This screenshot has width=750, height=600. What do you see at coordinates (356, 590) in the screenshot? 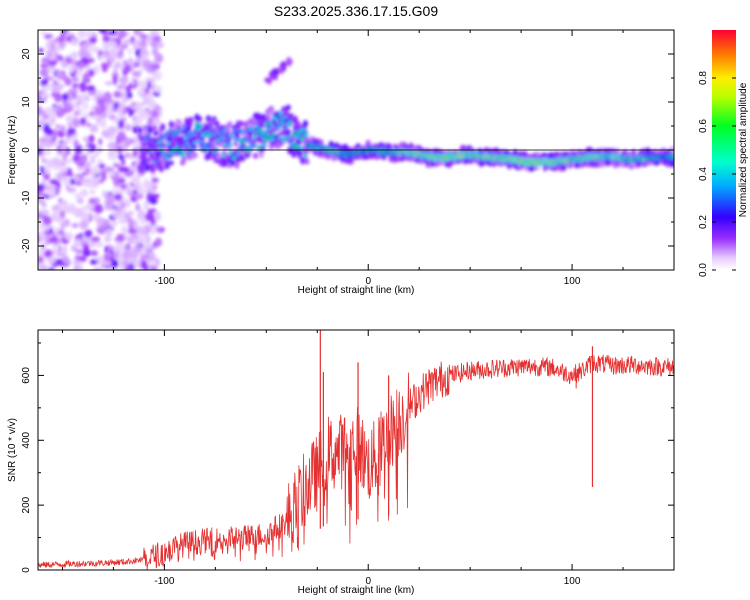
I see `snr-xlabel: Height of straight line (km)` at bounding box center [356, 590].